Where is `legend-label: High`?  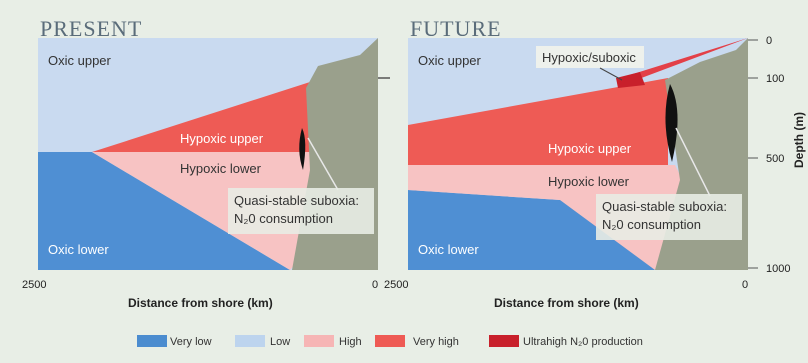 legend-label: High is located at coordinates (350, 342).